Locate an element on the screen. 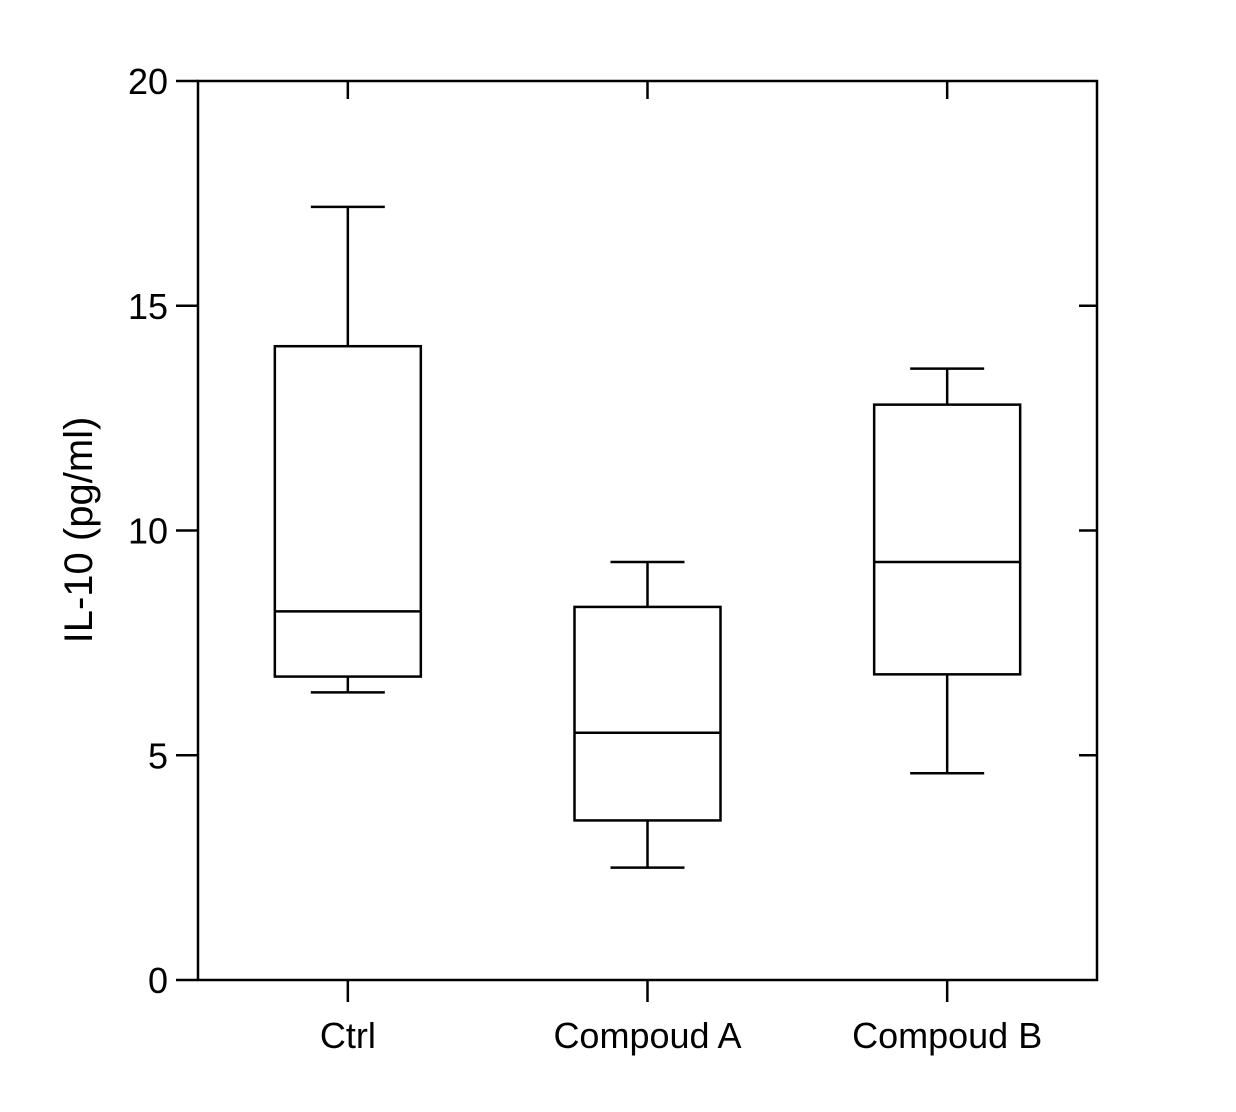  x-tick-label: Ctrl is located at coordinates (348, 1035).